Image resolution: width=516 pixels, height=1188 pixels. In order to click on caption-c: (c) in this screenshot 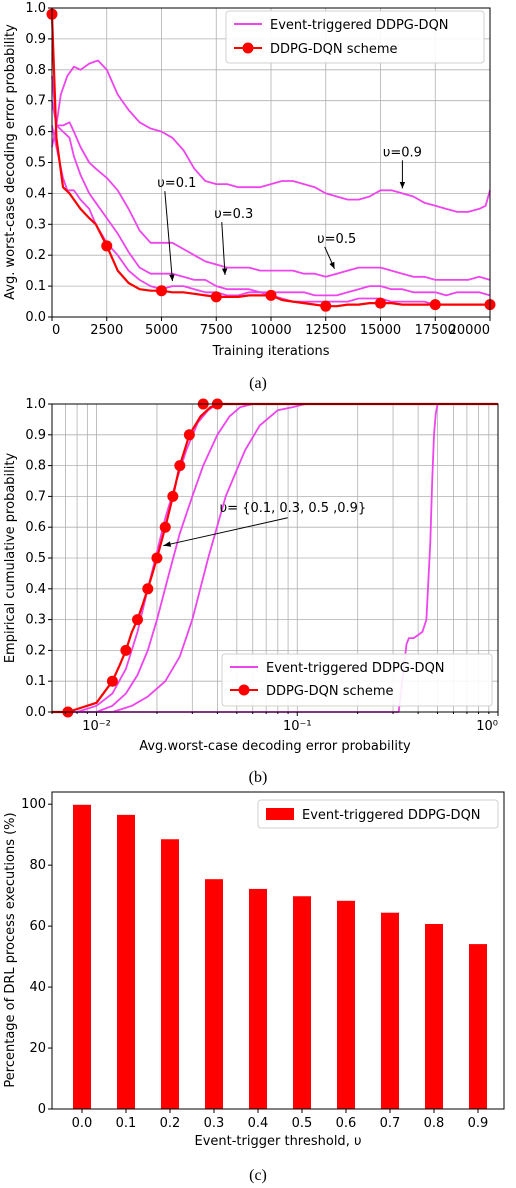, I will do `click(258, 1175)`.